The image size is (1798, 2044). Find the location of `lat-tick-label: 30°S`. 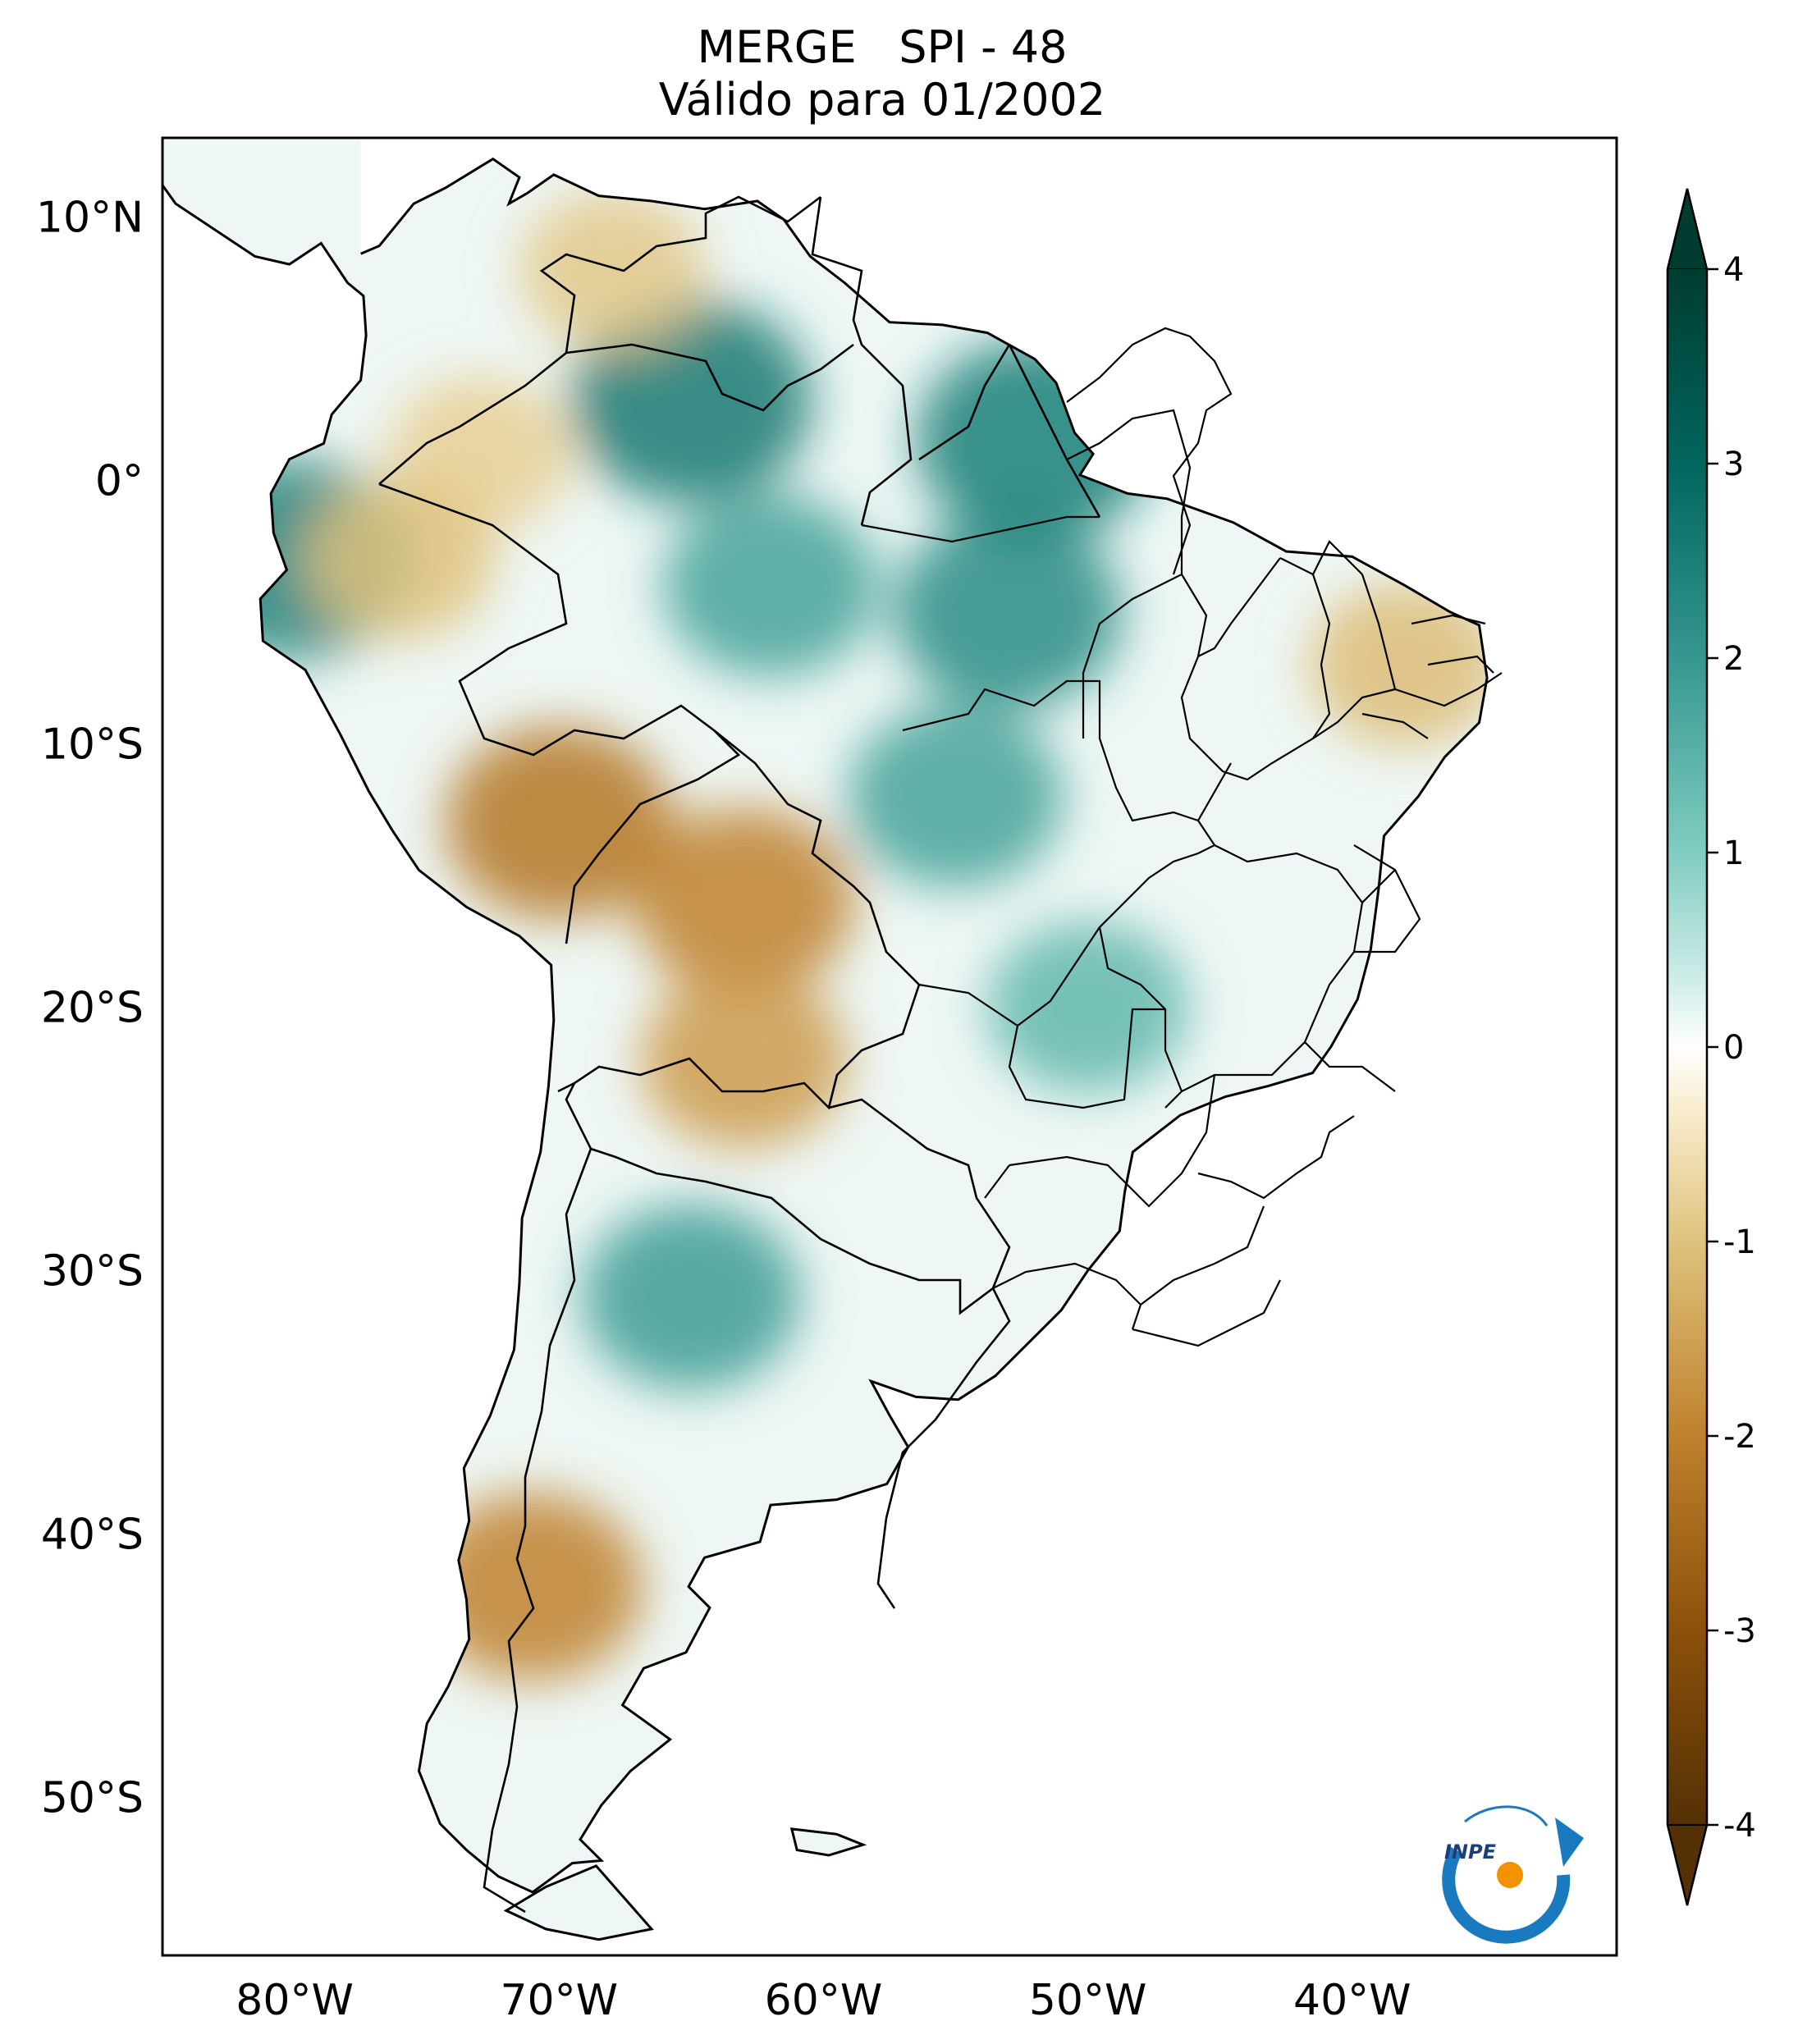

lat-tick-label: 30°S is located at coordinates (92, 1271).